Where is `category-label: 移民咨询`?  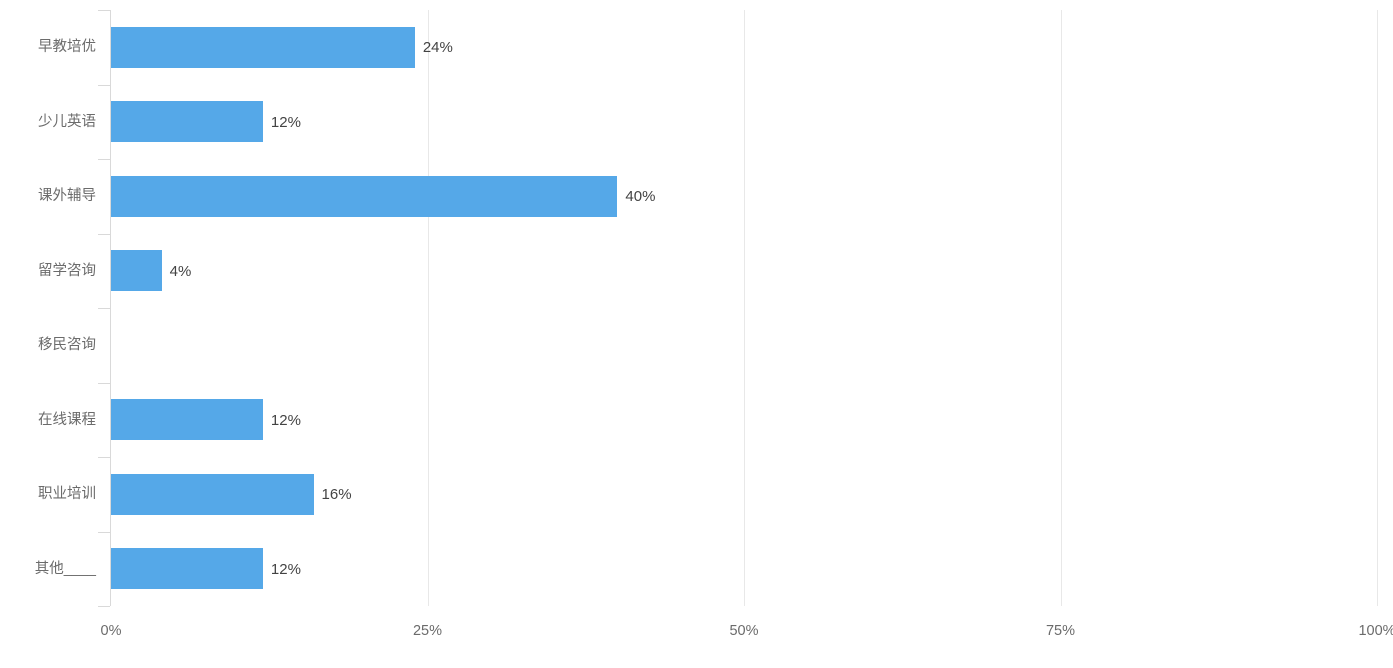
category-label: 移民咨询 is located at coordinates (67, 345).